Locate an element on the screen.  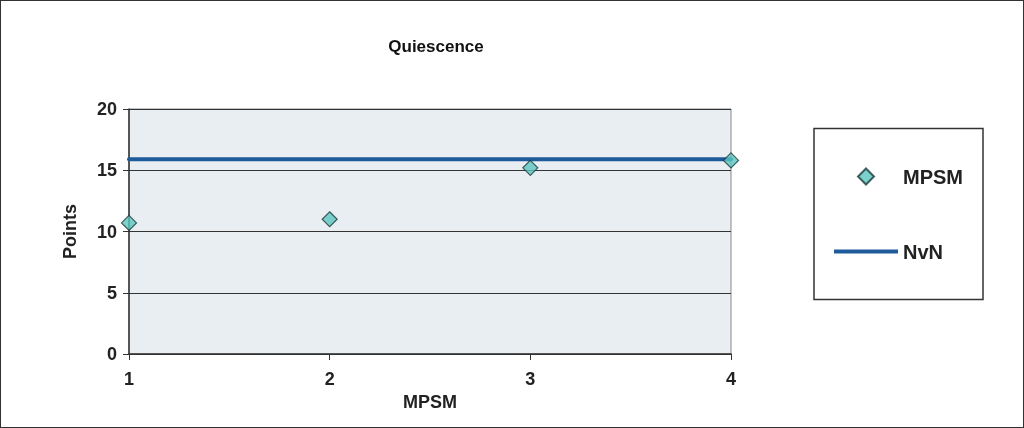
x-tick-label: 2 is located at coordinates (329, 379).